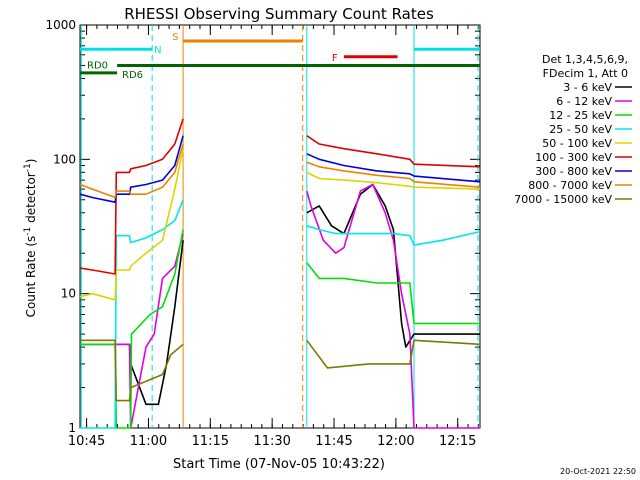 The height and width of the screenshot is (480, 640). Describe the element at coordinates (31, 161) in the screenshot. I see `y-label-end: )` at that location.